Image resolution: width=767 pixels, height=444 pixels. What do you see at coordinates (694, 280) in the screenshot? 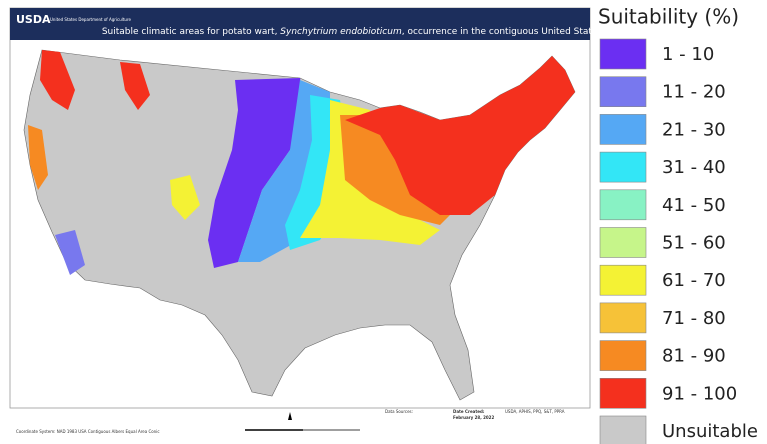
I see `legend-label: 61 - 70` at bounding box center [694, 280].